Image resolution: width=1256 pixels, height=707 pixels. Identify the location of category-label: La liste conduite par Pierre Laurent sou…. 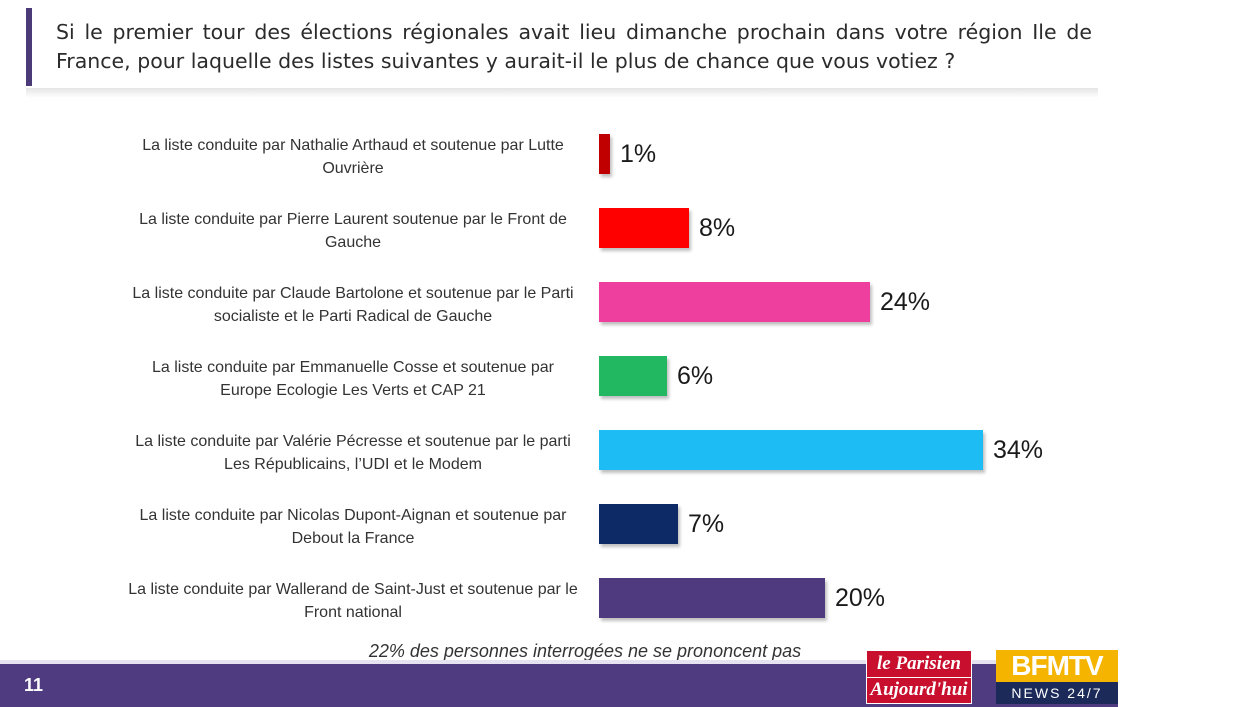
(353, 231).